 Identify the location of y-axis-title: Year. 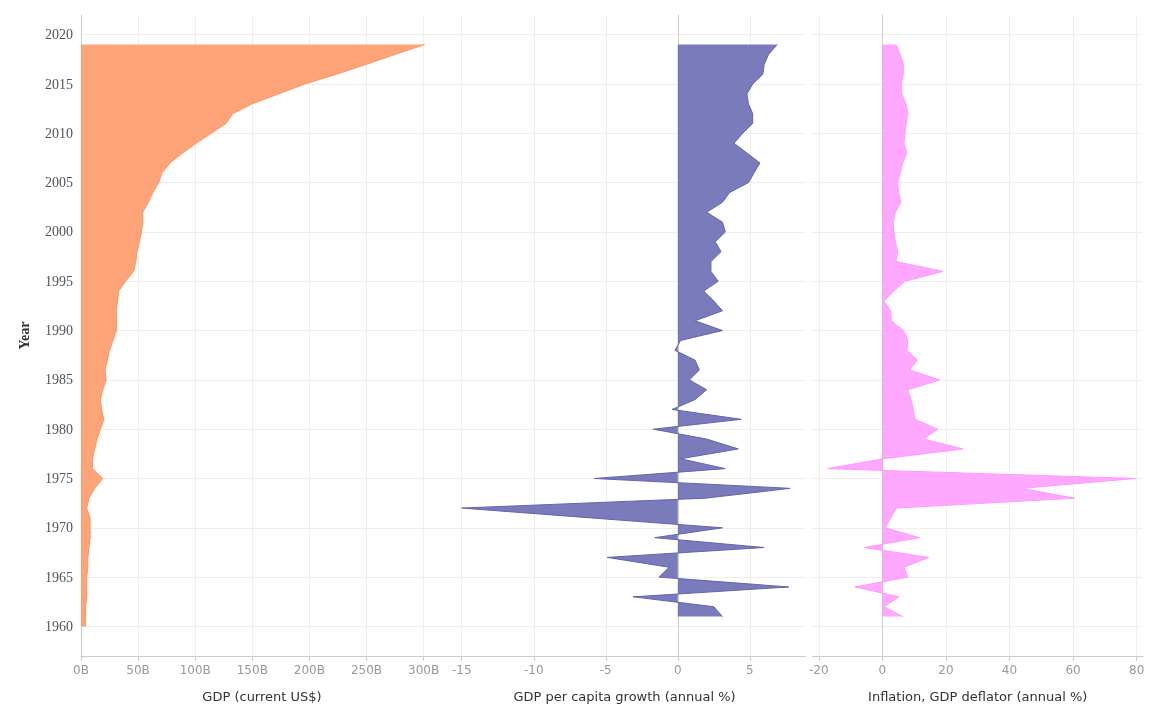
(24, 335).